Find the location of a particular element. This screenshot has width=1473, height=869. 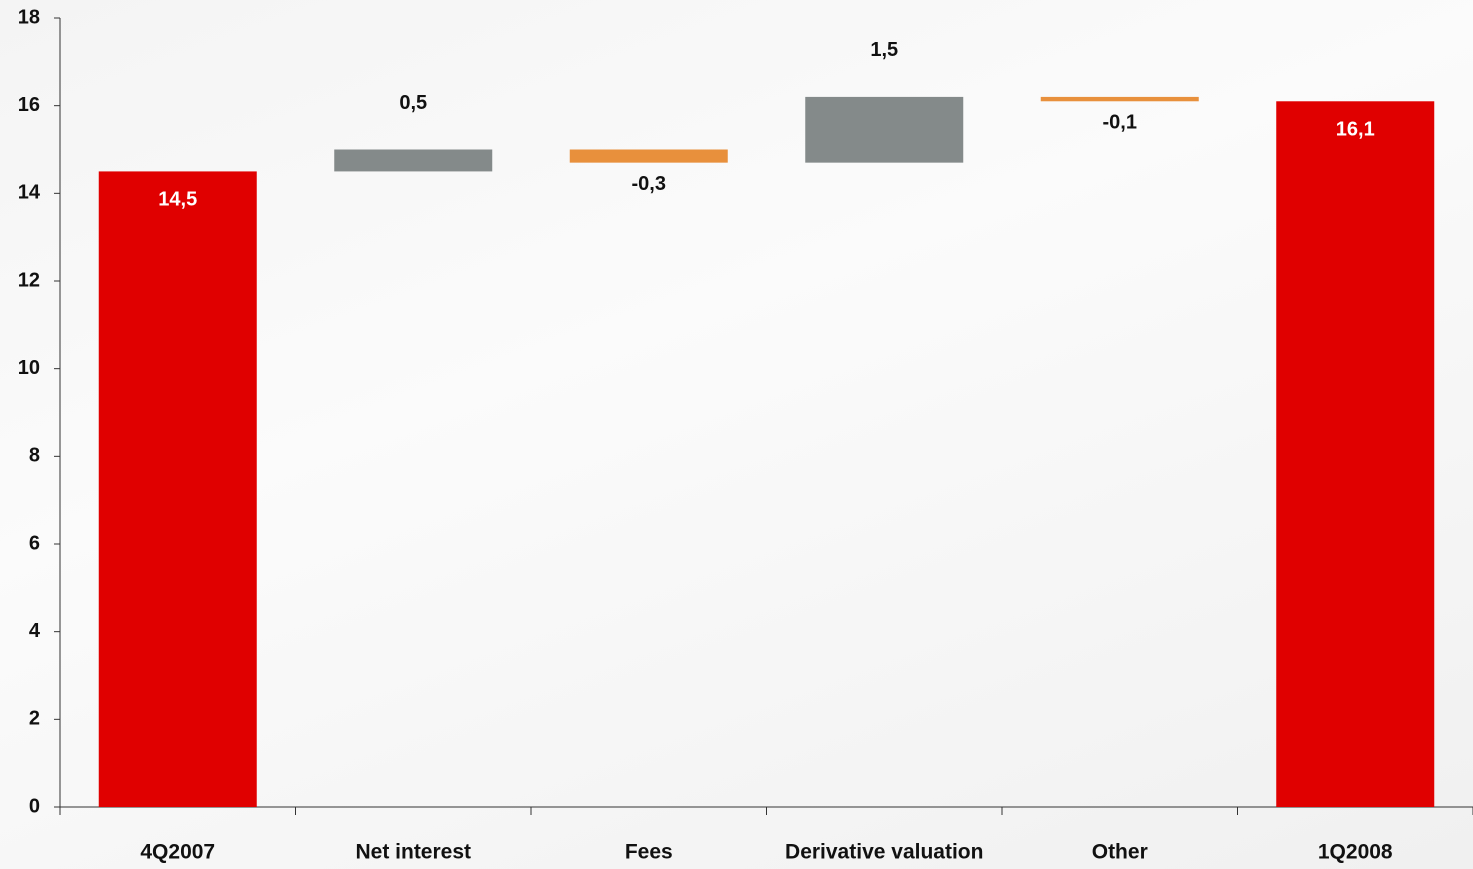

value-label: 0,5 is located at coordinates (413, 103).